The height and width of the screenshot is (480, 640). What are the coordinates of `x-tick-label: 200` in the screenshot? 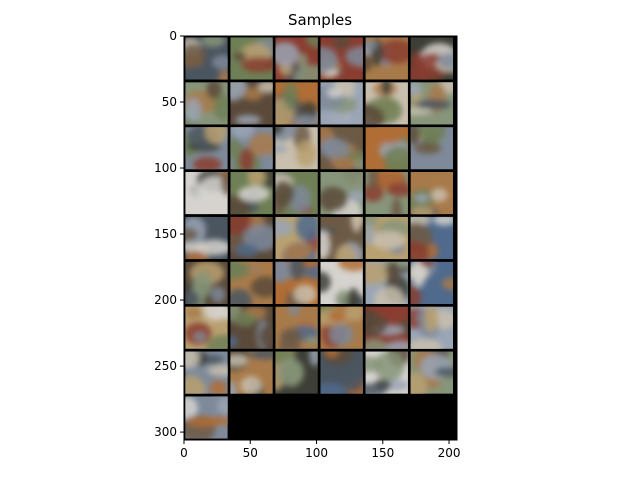 It's located at (449, 453).